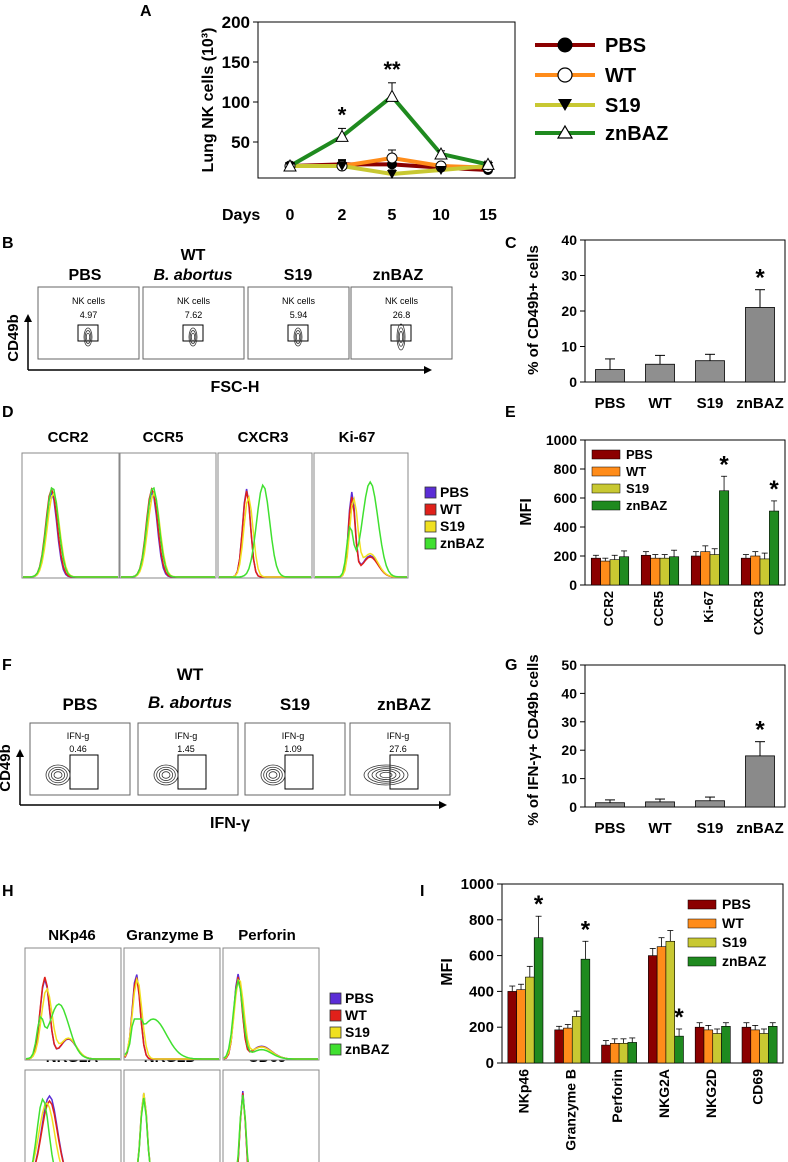  Describe the element at coordinates (533, 739) in the screenshot. I see `chart-g-ylabel: % of IFN-γ+ CD49b cells` at that location.